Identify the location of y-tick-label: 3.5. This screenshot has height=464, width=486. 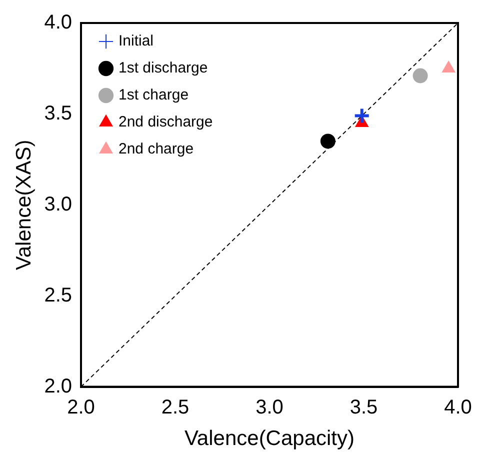
(58, 113).